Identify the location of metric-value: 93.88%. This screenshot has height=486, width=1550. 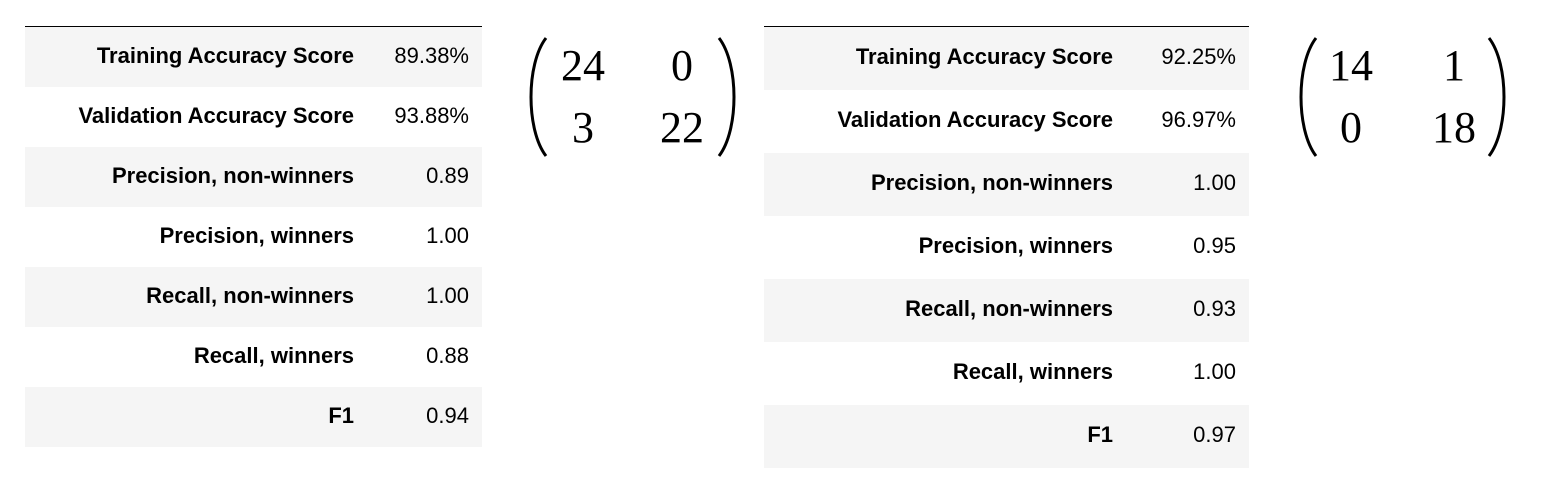
(431, 115).